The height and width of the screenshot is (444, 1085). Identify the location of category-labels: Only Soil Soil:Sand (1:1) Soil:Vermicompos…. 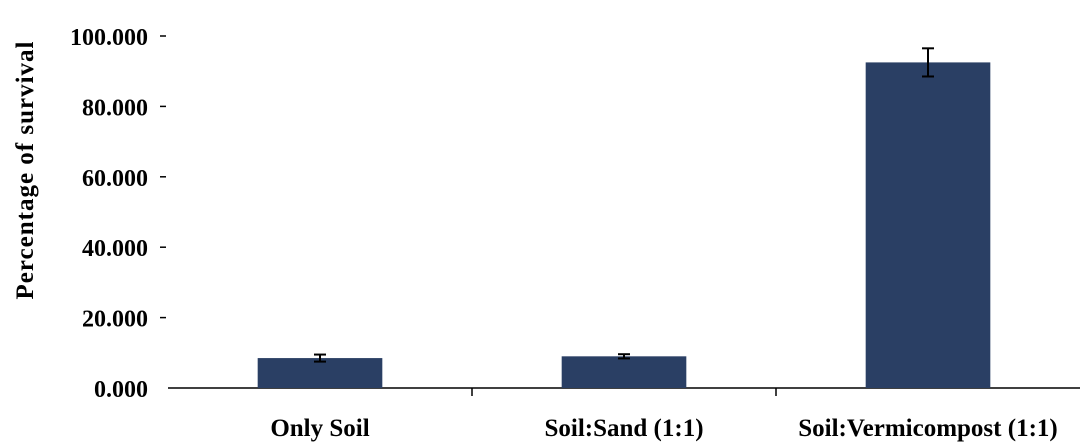
(663, 428).